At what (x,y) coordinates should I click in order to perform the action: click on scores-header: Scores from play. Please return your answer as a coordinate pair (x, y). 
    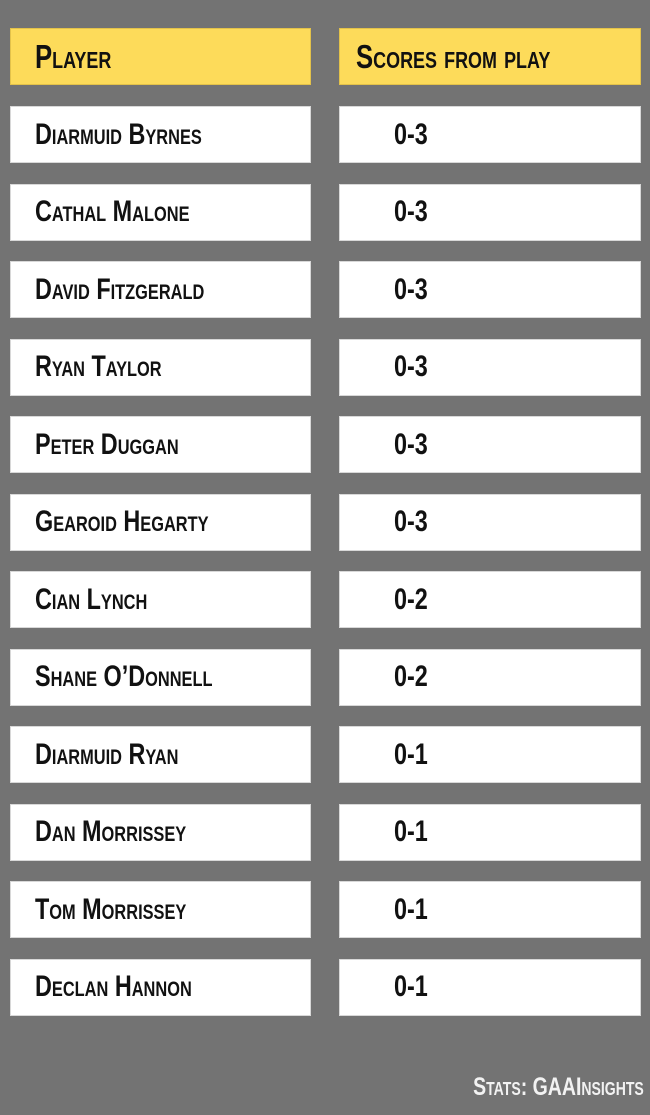
    Looking at the image, I should click on (490, 56).